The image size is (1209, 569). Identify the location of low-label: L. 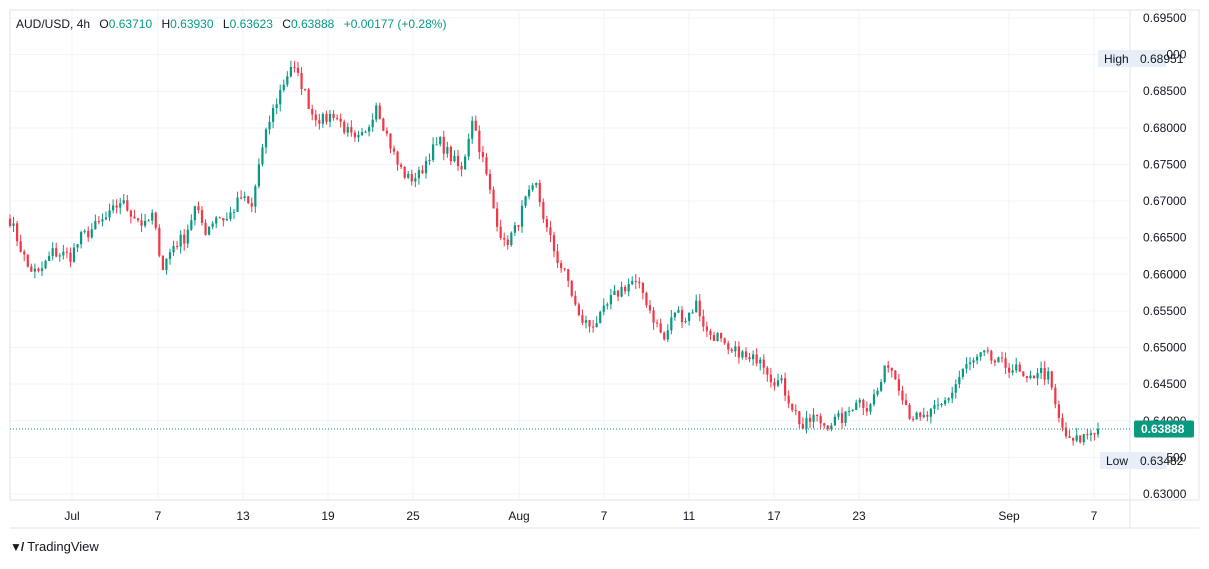
(226, 24).